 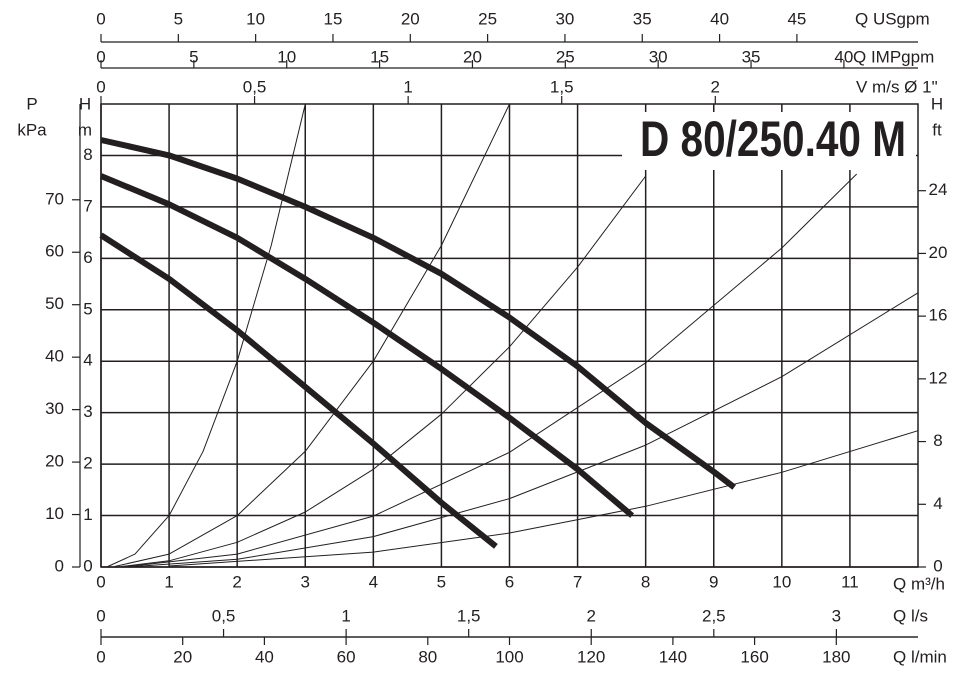 I want to click on right-axis-symbol: H, so click(x=937, y=103).